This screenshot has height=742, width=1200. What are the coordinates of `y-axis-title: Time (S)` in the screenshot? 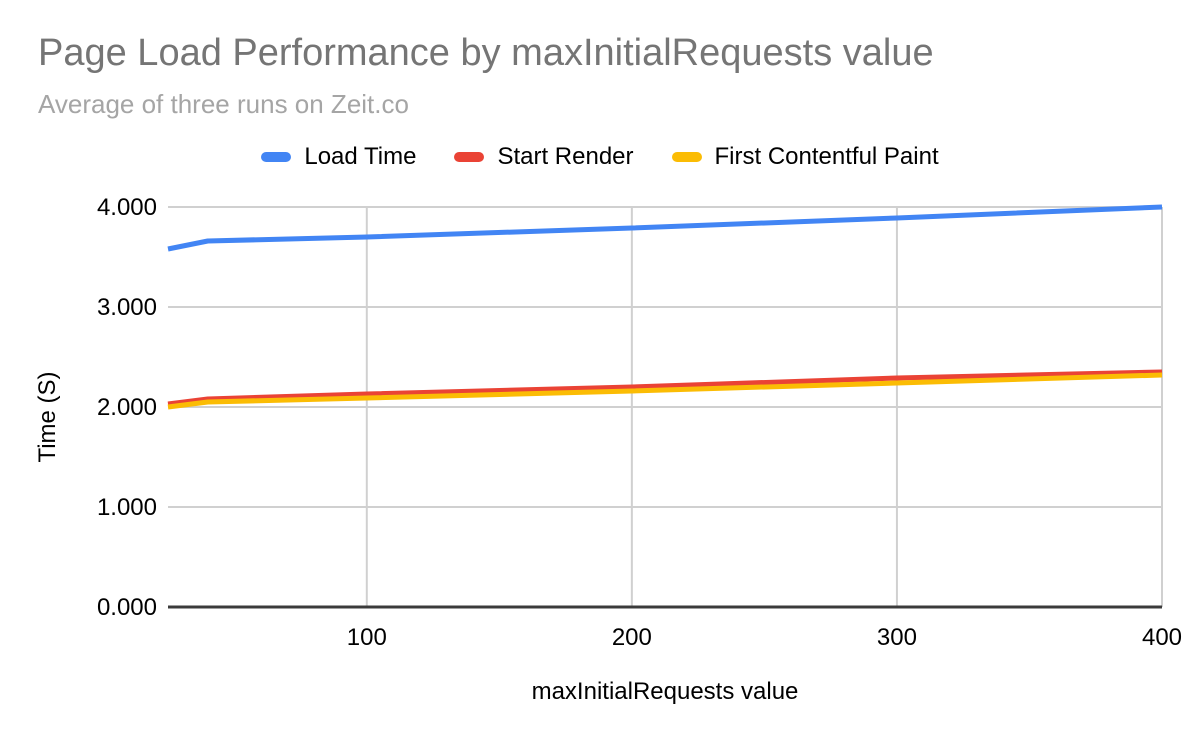 It's located at (47, 417).